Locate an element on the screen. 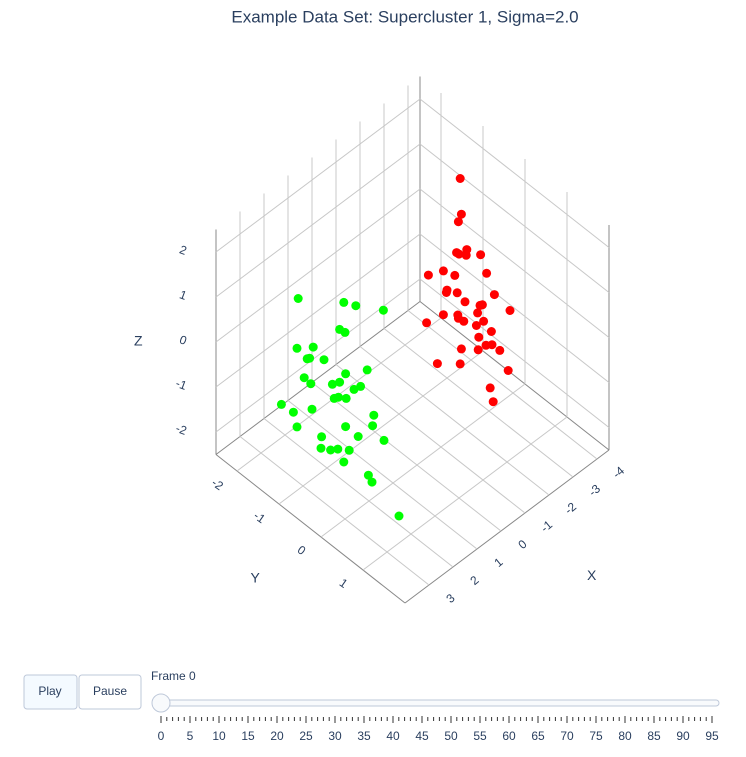  x-tick-label: 2 is located at coordinates (474, 580).